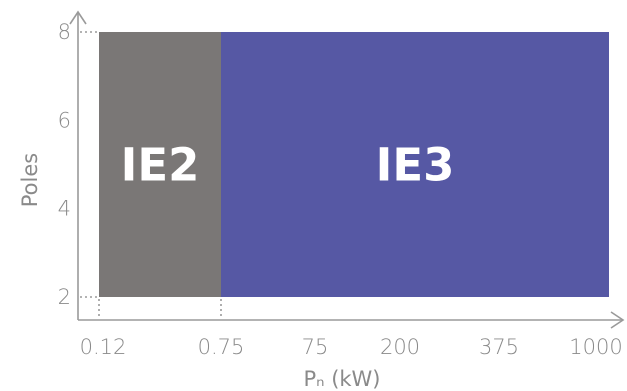 The width and height of the screenshot is (627, 391). What do you see at coordinates (64, 297) in the screenshot?
I see `y-tick-label: 2` at bounding box center [64, 297].